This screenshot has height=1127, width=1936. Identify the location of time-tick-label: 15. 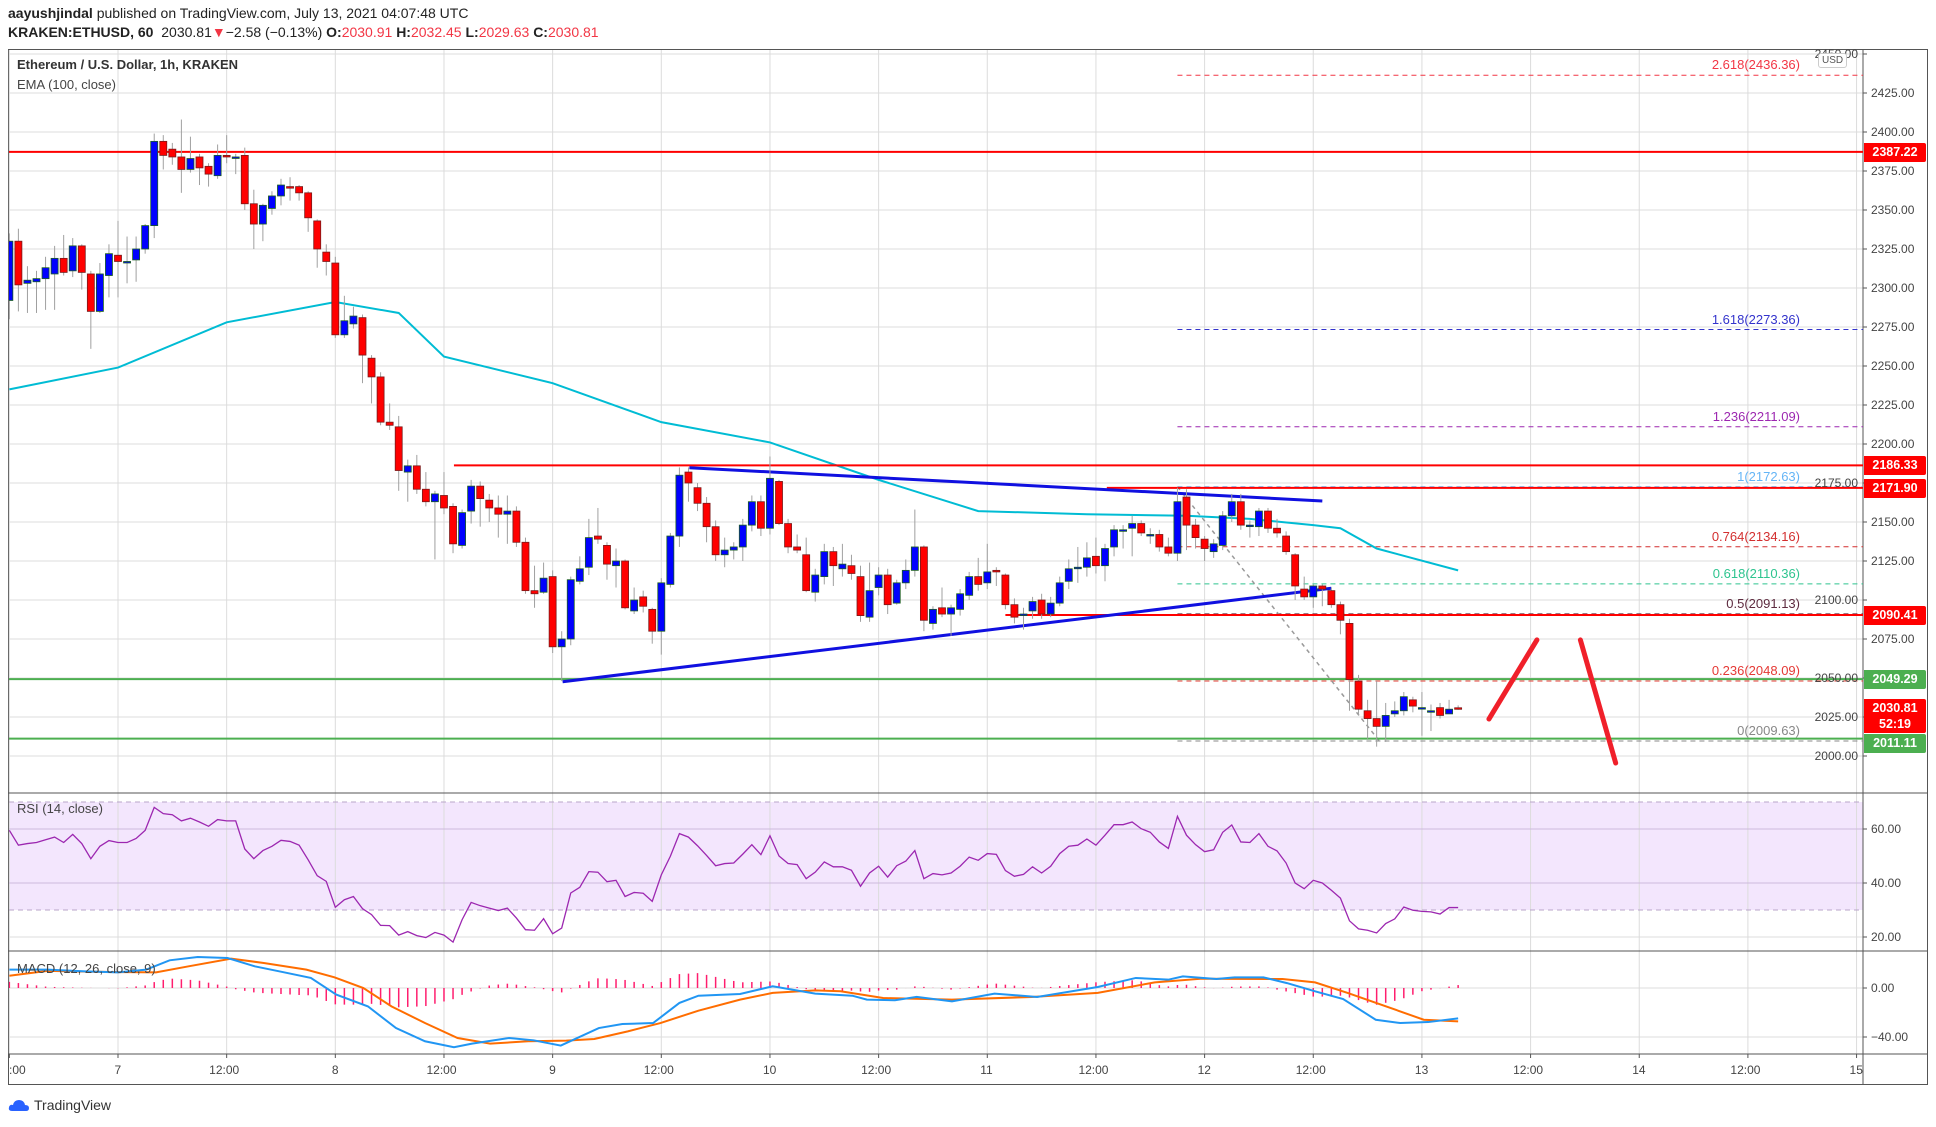
(1856, 1070).